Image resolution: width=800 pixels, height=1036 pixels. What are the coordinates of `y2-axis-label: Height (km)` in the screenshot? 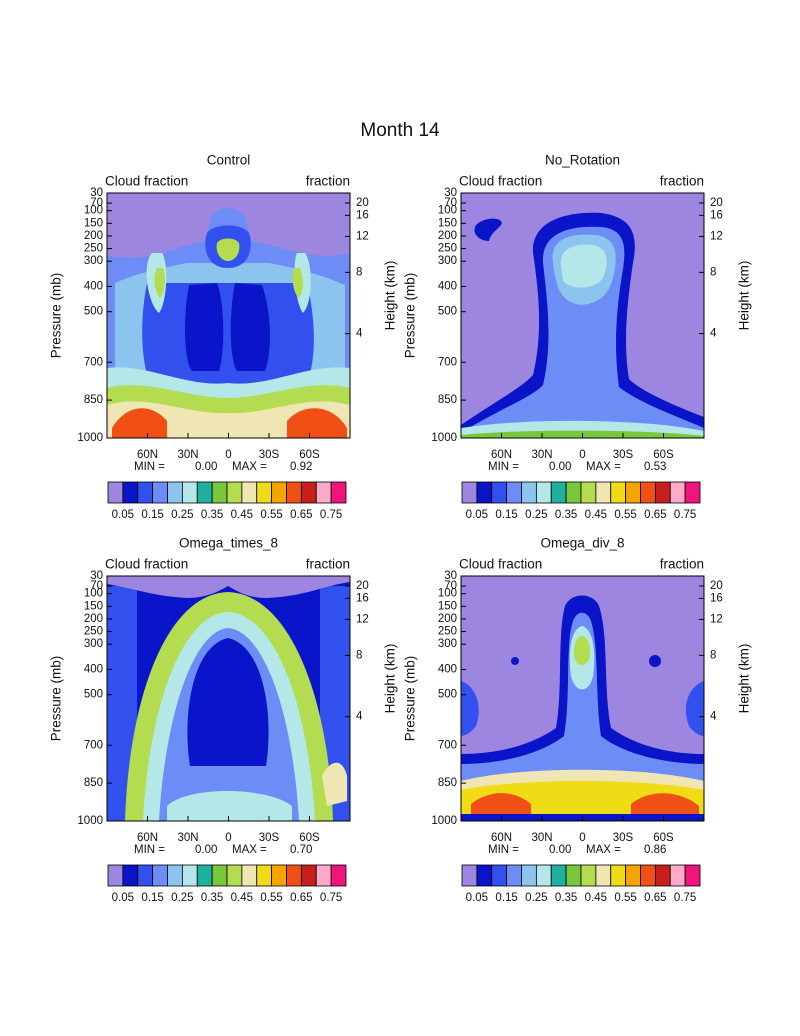 It's located at (744, 296).